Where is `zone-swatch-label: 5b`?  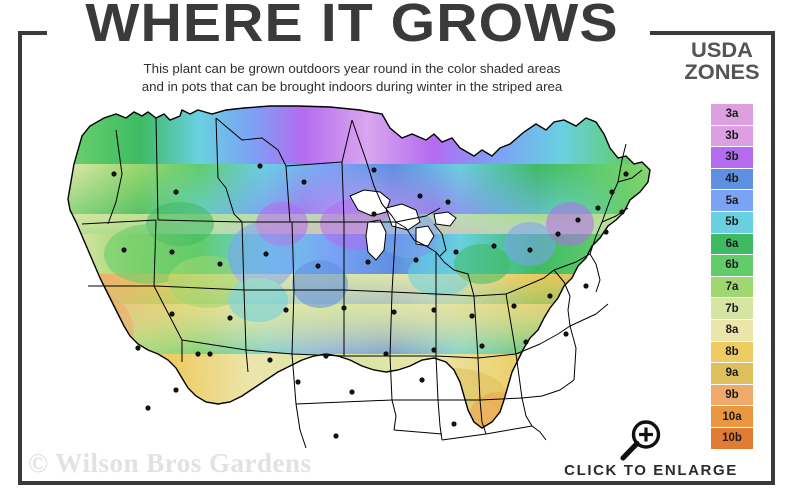 zone-swatch-label: 5b is located at coordinates (732, 222).